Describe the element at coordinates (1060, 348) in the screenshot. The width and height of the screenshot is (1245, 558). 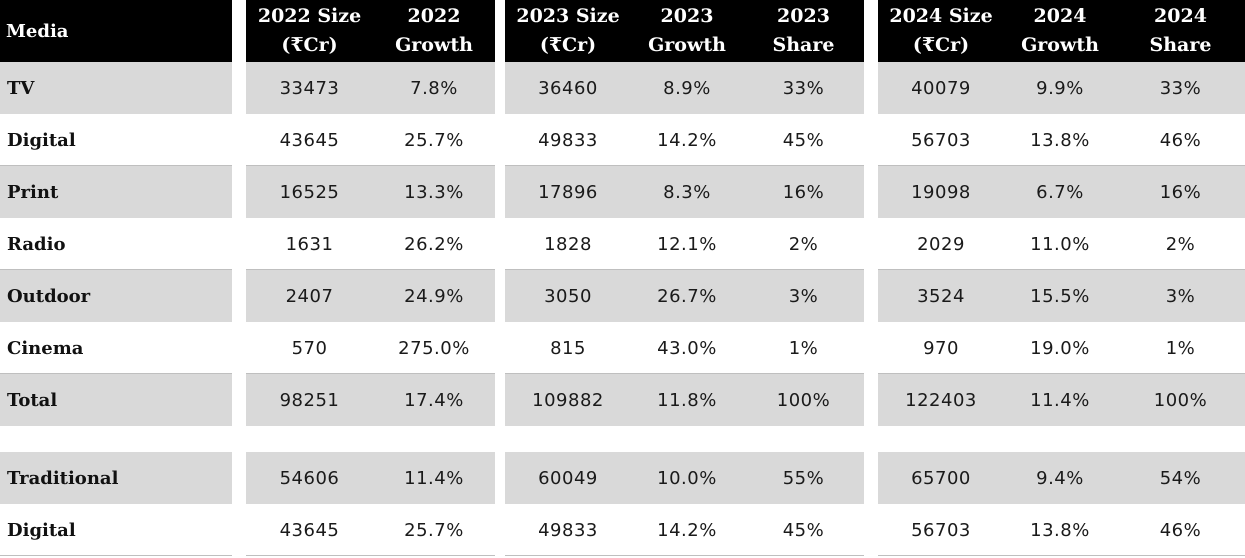
I see `table-cell: 19.0%` at that location.